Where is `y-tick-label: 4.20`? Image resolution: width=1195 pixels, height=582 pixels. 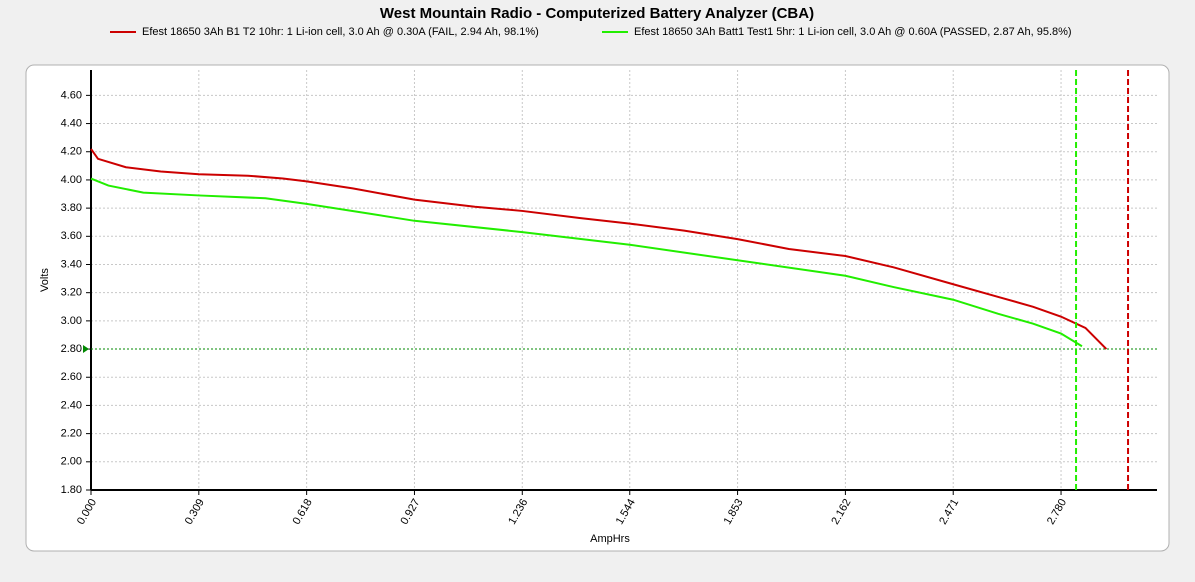
y-tick-label: 4.20 is located at coordinates (71, 152).